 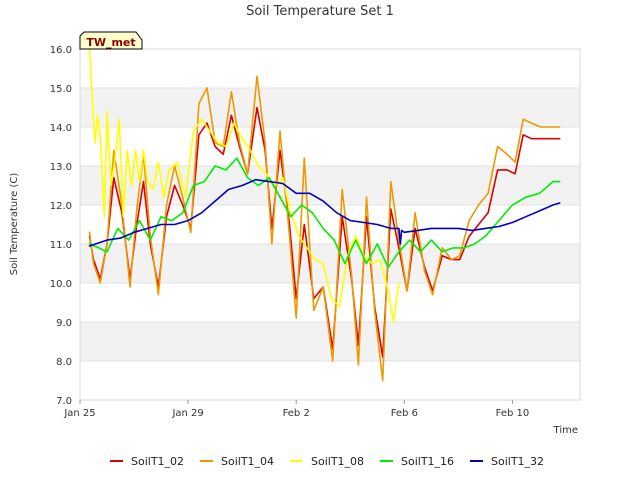 What do you see at coordinates (513, 413) in the screenshot?
I see `x-tick-label: Feb 10` at bounding box center [513, 413].